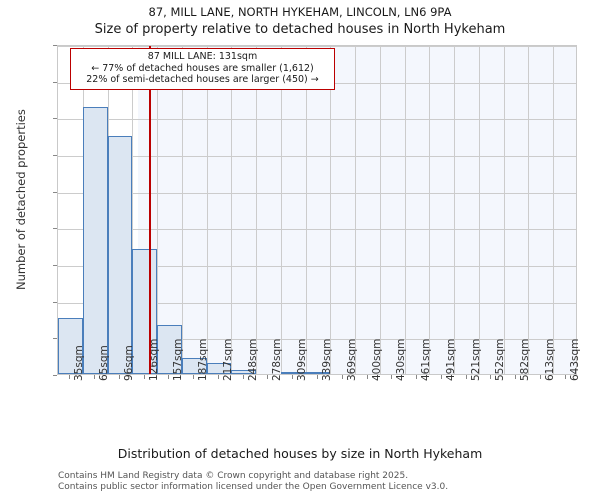 Image resolution: width=600 pixels, height=500 pixels. What do you see at coordinates (549, 359) in the screenshot?
I see `x-axis-tick-label: 613sqm` at bounding box center [549, 359].